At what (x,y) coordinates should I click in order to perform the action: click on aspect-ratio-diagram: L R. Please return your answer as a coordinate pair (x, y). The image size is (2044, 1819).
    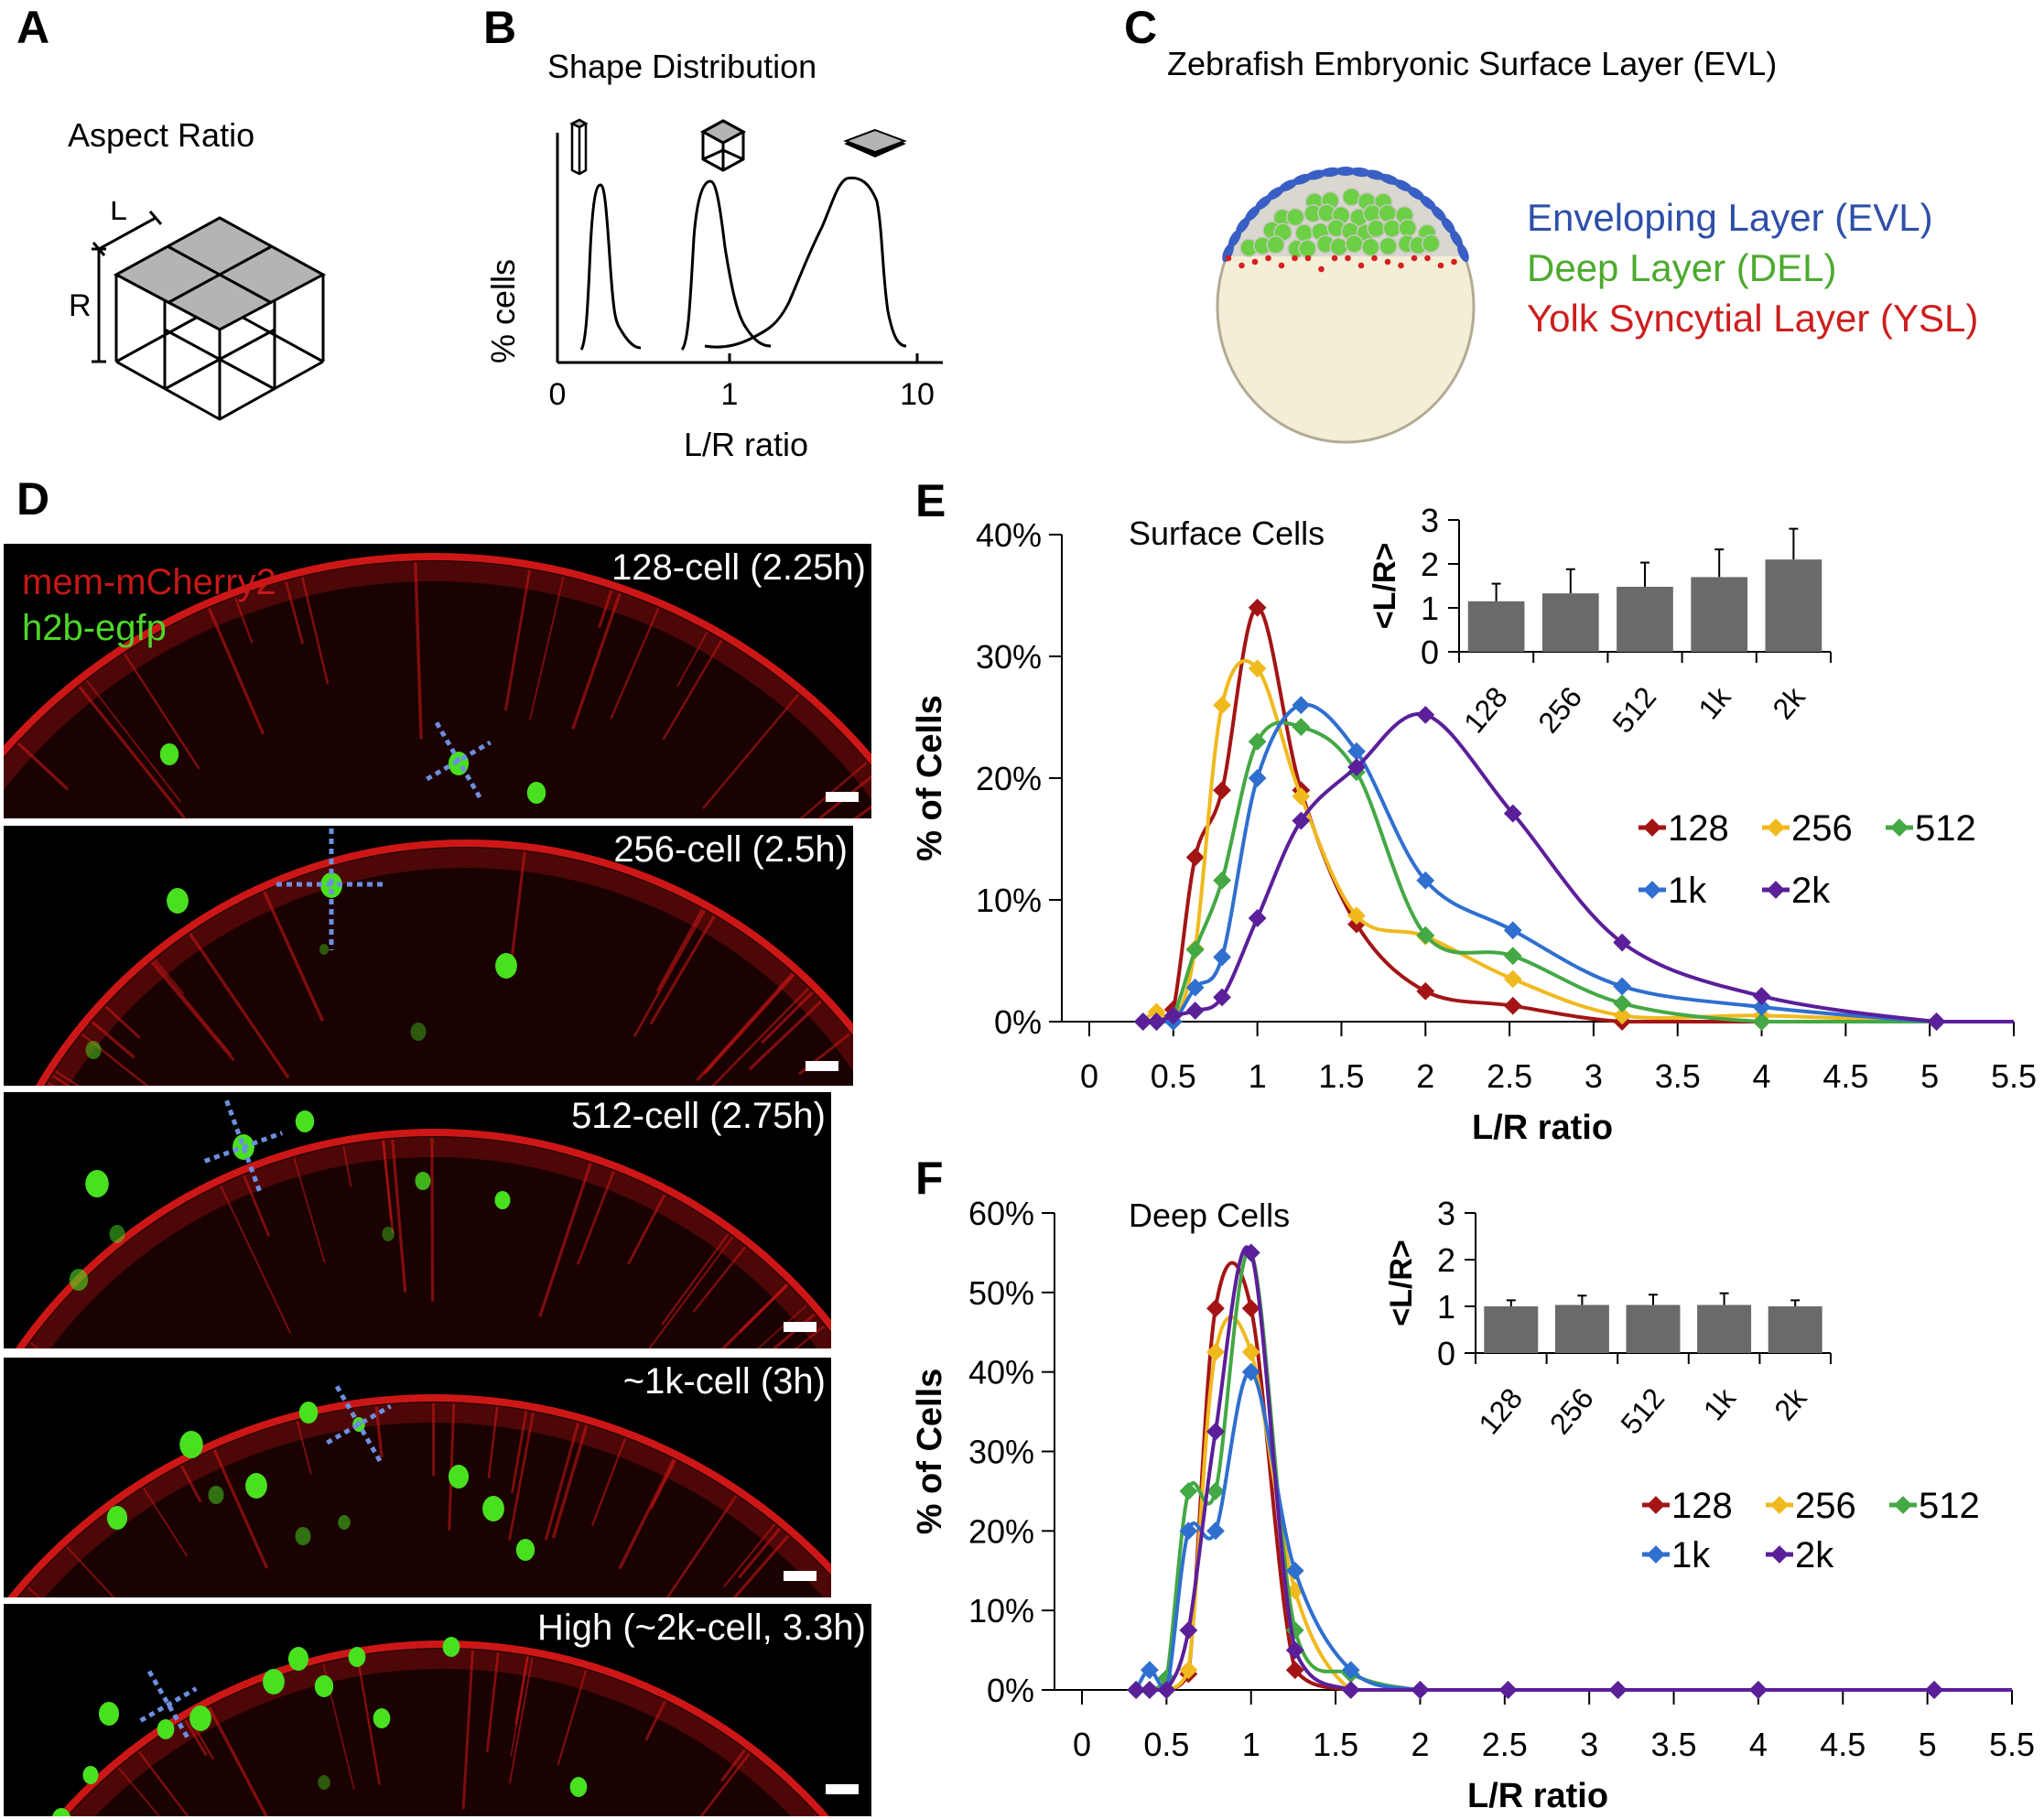
    Looking at the image, I should click on (198, 311).